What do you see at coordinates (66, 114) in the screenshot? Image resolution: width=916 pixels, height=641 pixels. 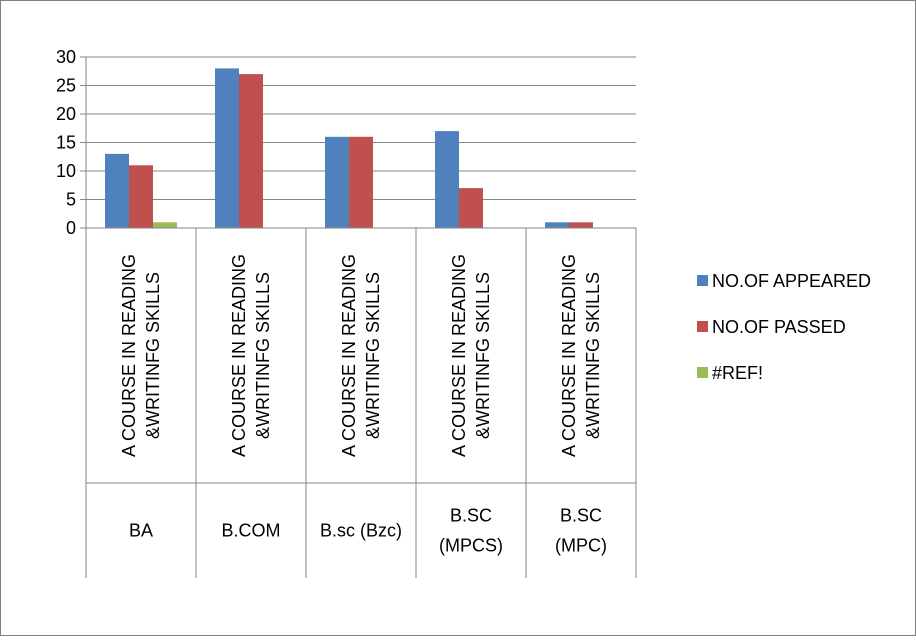 I see `y-tick-label: 20` at bounding box center [66, 114].